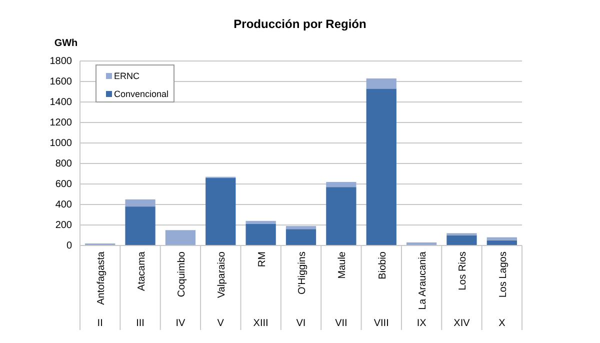  Describe the element at coordinates (182, 274) in the screenshot. I see `x-tick-label: Coquimbo` at that location.